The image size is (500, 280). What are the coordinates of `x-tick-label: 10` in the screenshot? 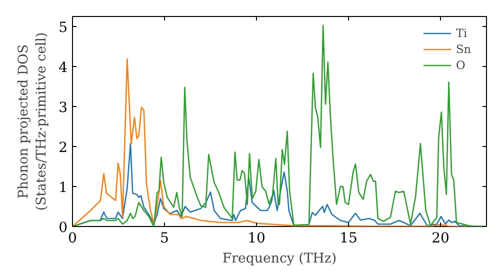 It's located at (257, 238).